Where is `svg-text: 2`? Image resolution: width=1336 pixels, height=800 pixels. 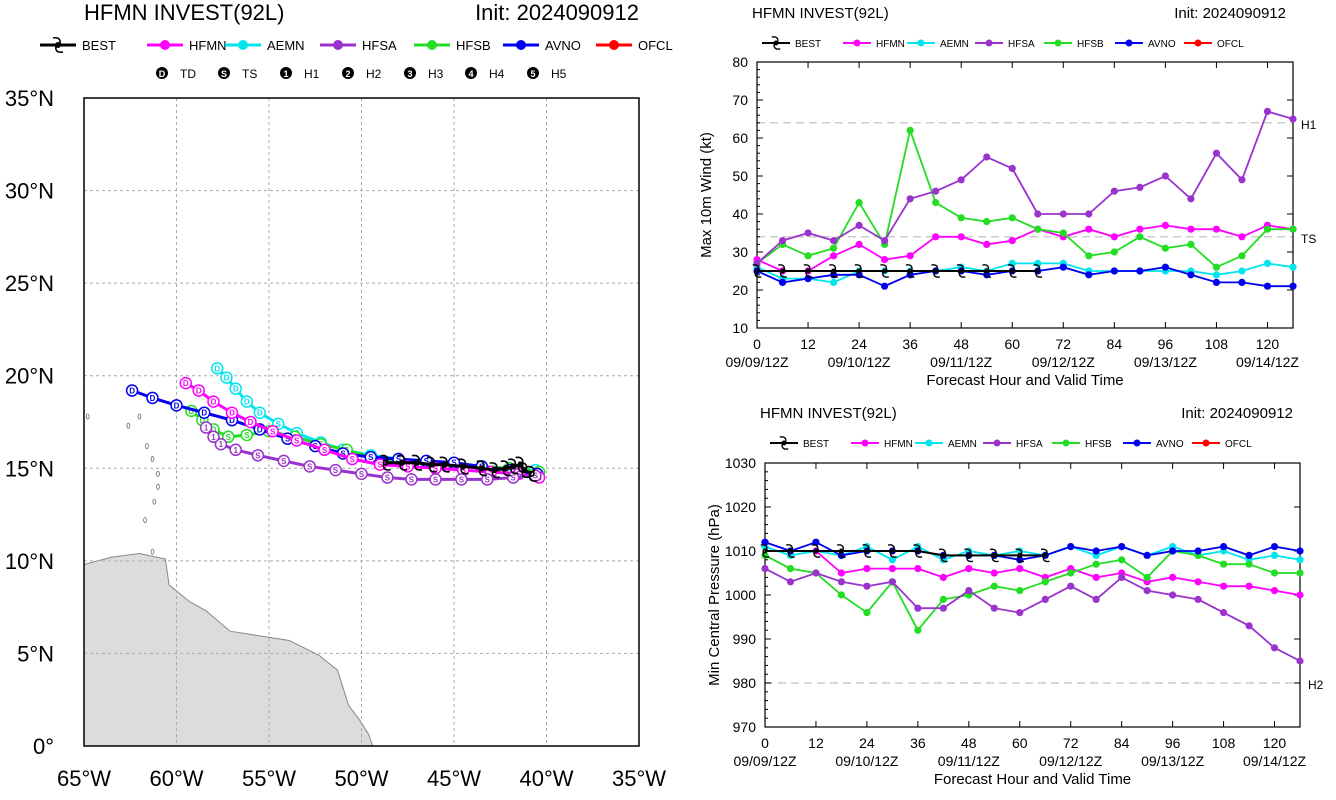 svg-text: 2 is located at coordinates (347, 74).